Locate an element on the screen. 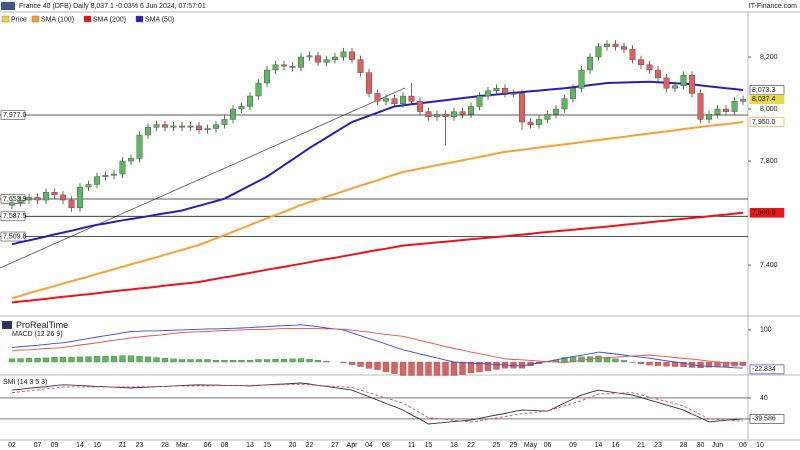 Image resolution: width=800 pixels, height=450 pixels. x-tick-label: 25 is located at coordinates (497, 445).